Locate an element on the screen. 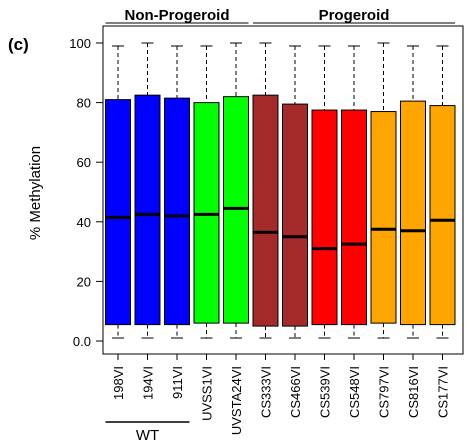 Image resolution: width=475 pixels, height=446 pixels. y-axis: 0.0 20 40 60 80 100 is located at coordinates (86, 192).